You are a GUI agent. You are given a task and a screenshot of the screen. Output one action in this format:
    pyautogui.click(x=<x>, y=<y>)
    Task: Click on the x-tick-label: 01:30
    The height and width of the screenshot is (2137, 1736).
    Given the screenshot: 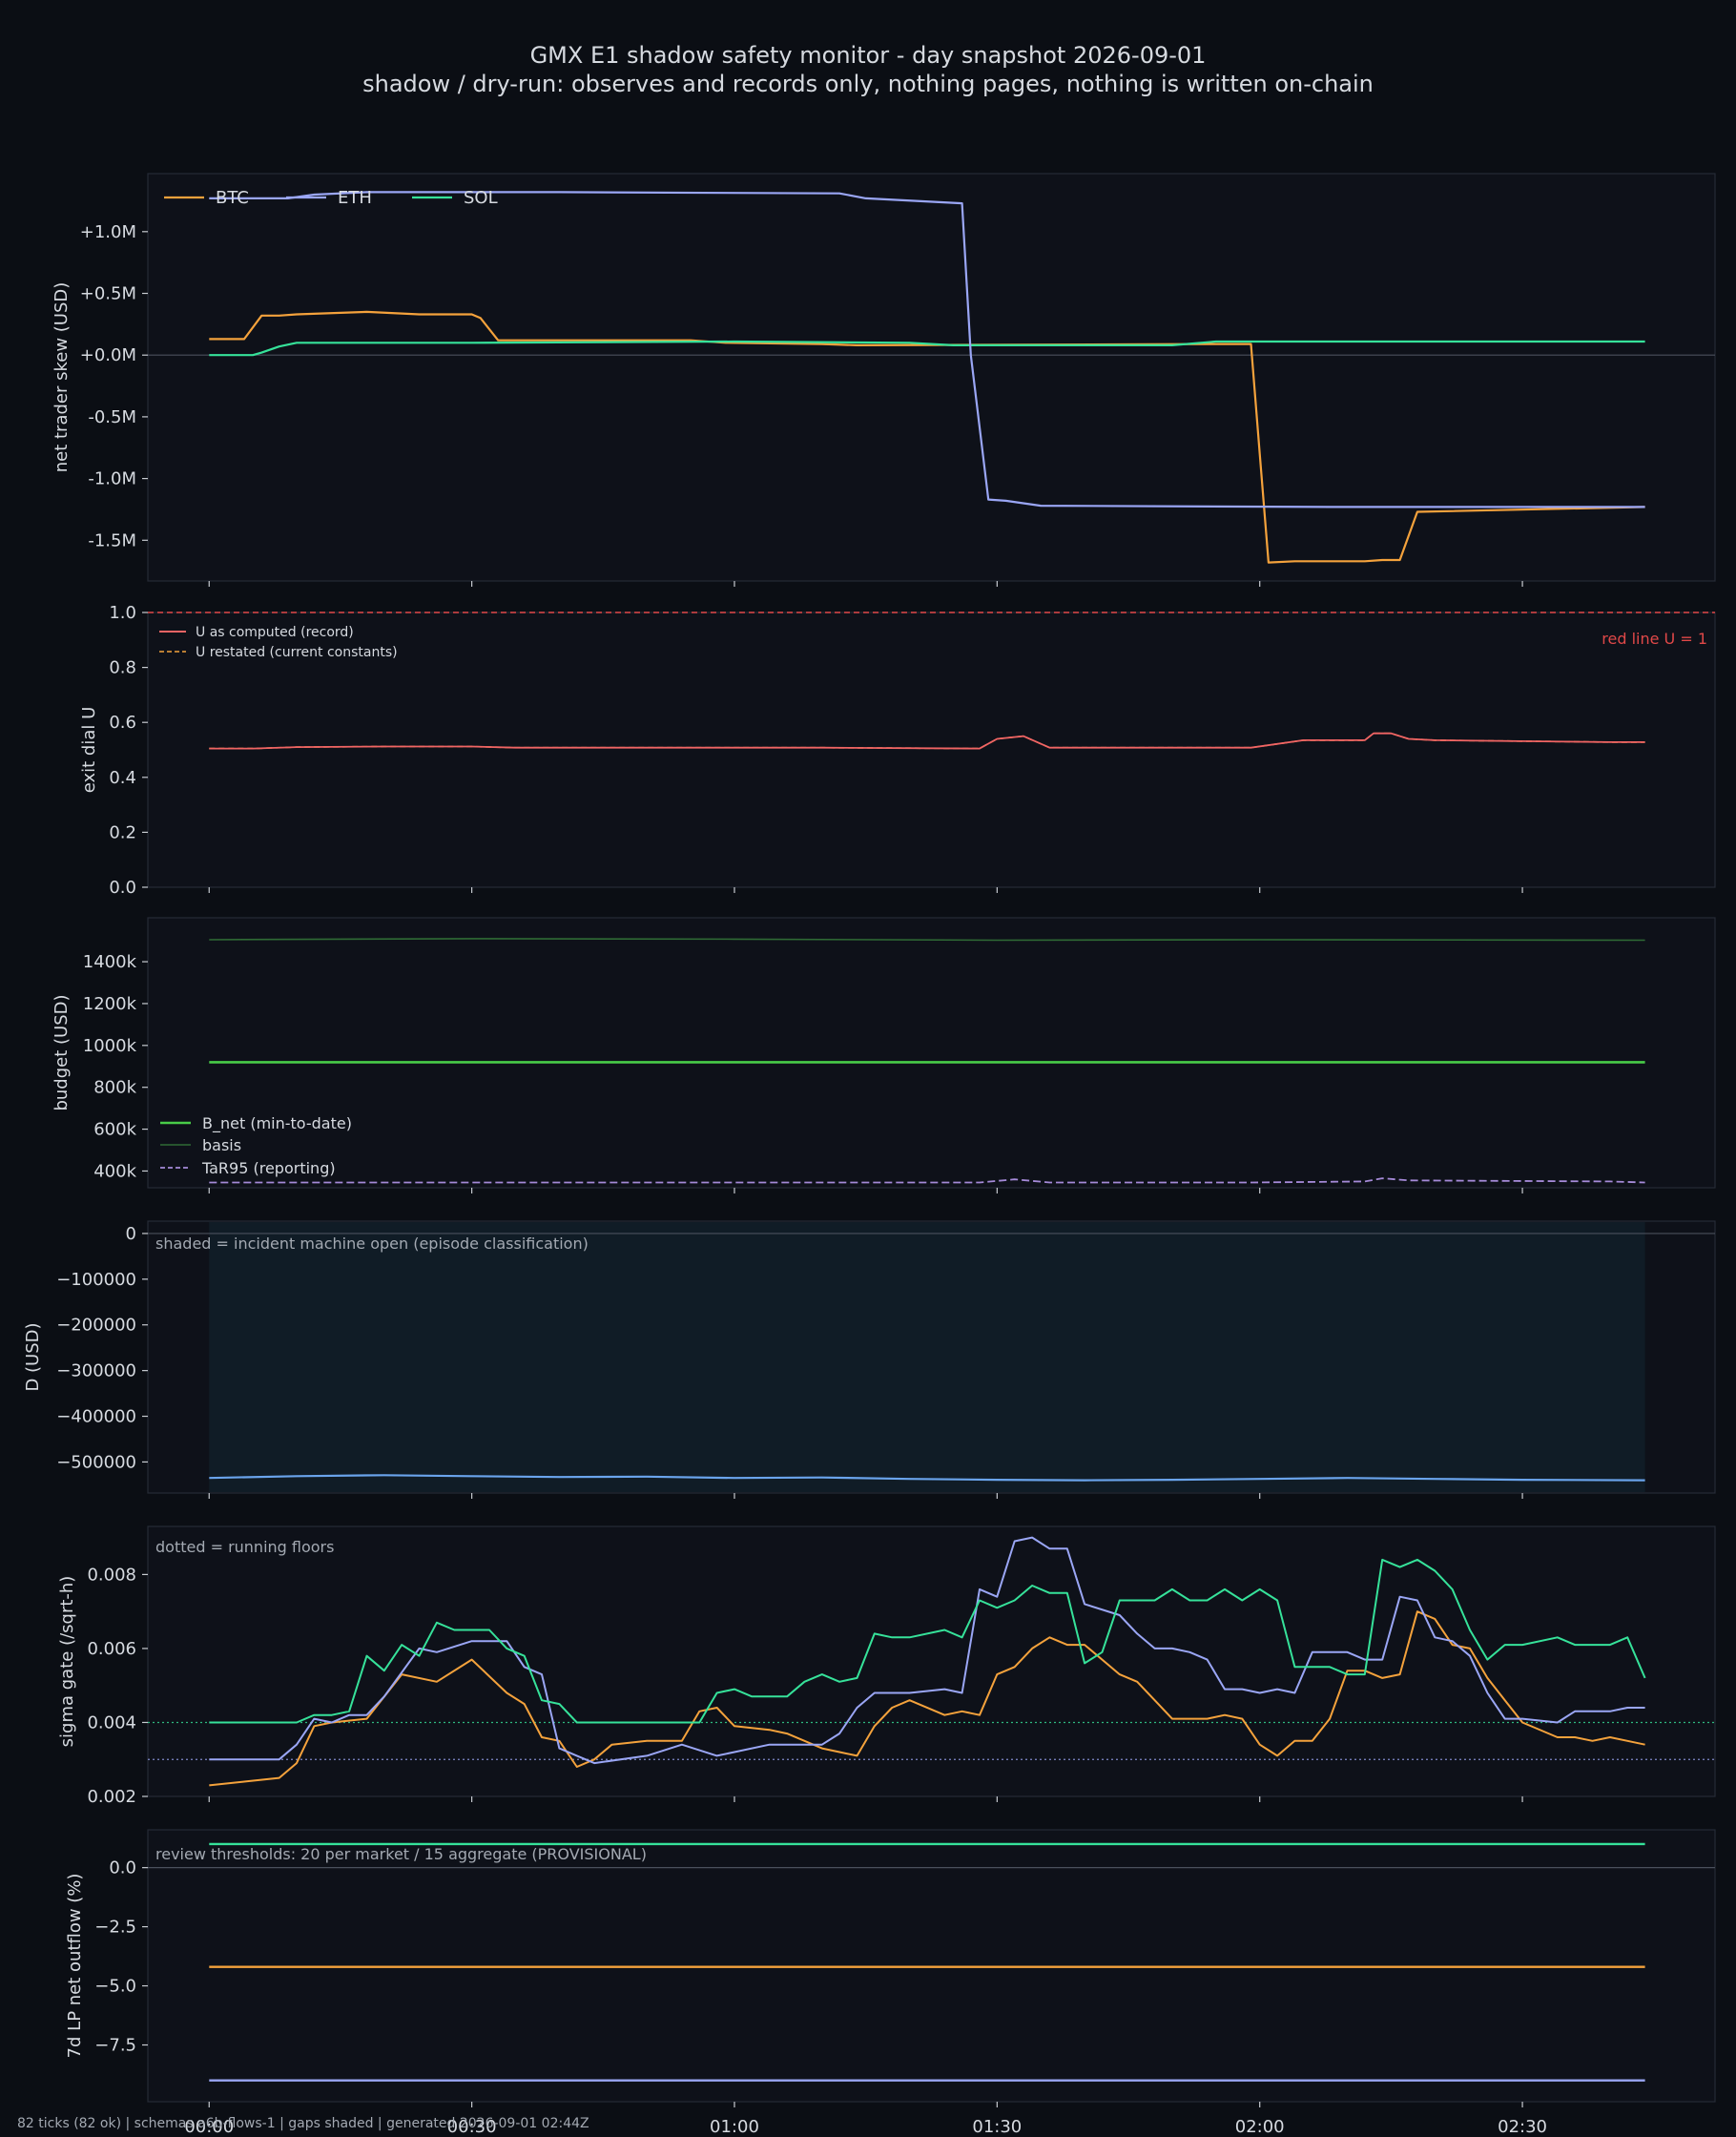 What is the action you would take?
    pyautogui.click(x=997, y=2127)
    